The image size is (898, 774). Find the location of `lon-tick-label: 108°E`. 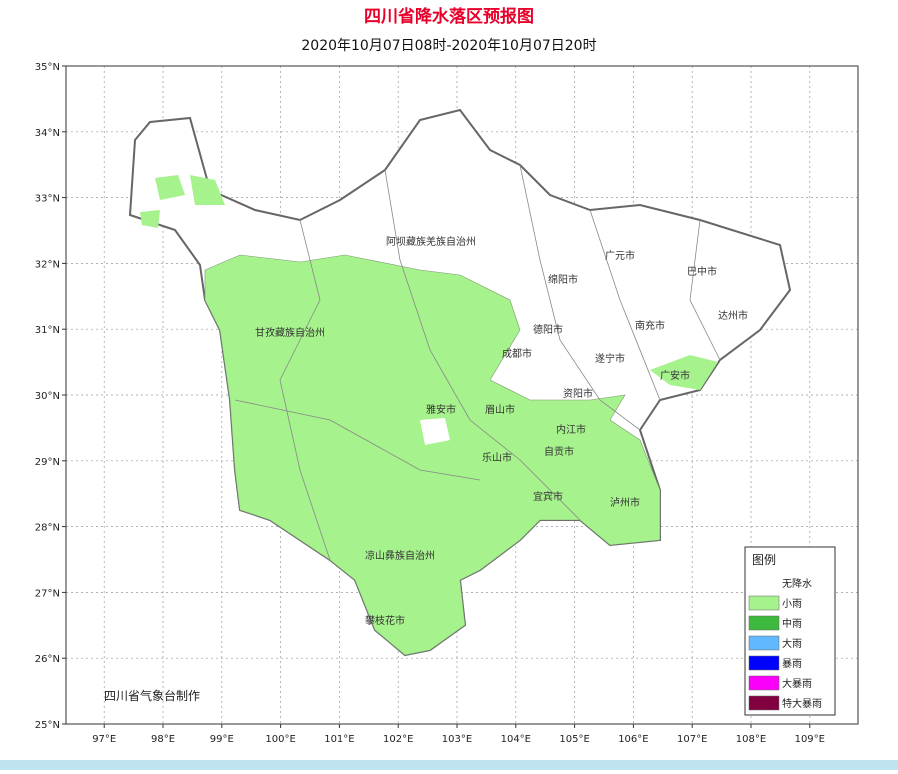

lon-tick-label: 108°E is located at coordinates (751, 739).